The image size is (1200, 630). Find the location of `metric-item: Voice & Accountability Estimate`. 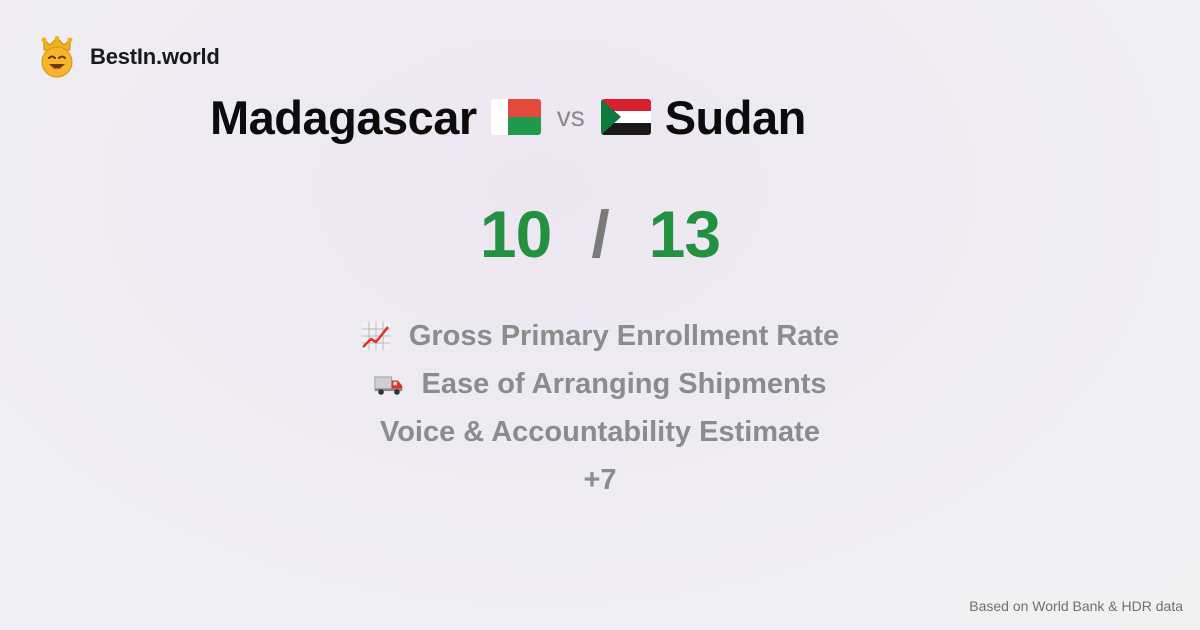

metric-item: Voice & Accountability Estimate is located at coordinates (600, 432).